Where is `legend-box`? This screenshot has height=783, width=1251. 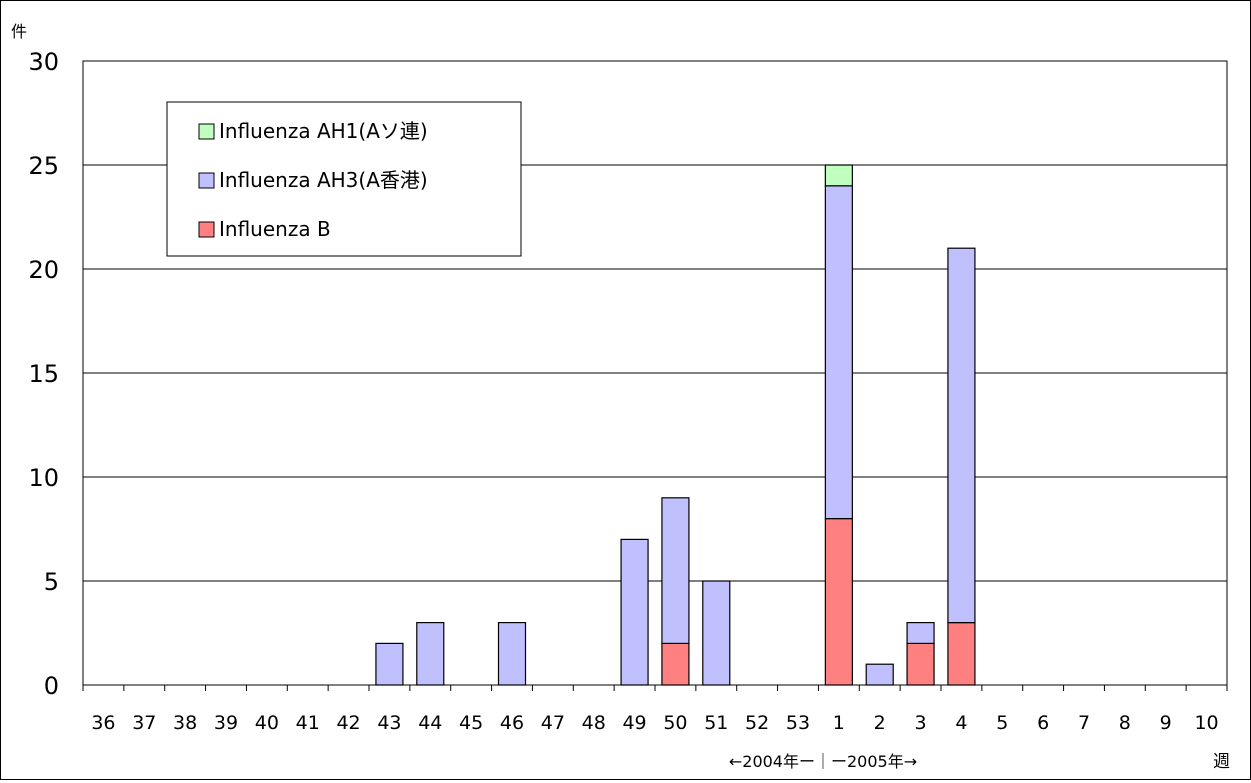
legend-box is located at coordinates (344, 179).